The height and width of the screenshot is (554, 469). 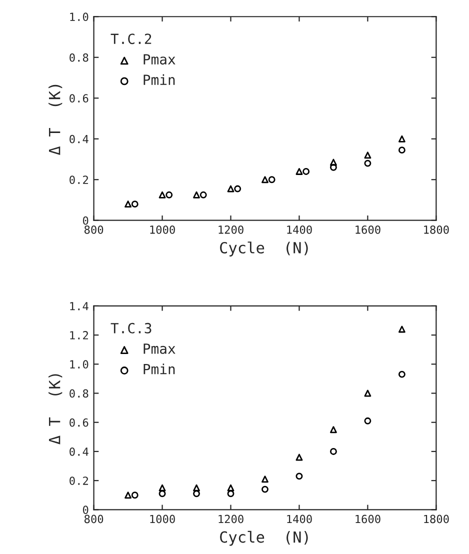 What do you see at coordinates (131, 39) in the screenshot?
I see `legend-title: T.C.2` at bounding box center [131, 39].